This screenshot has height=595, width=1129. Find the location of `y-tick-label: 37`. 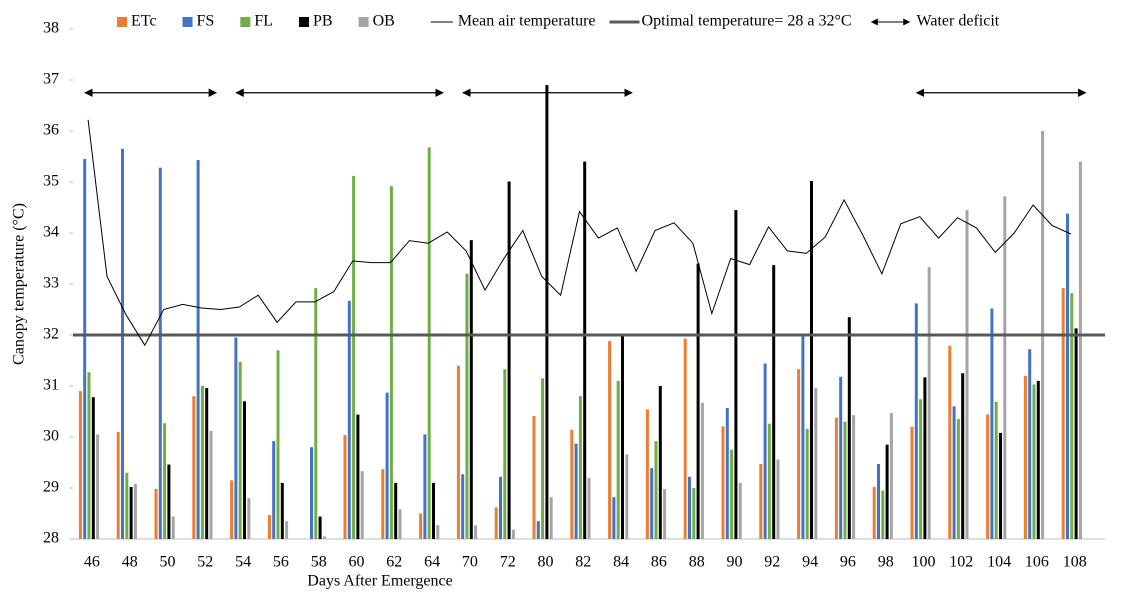

y-tick-label: 37 is located at coordinates (51, 79).